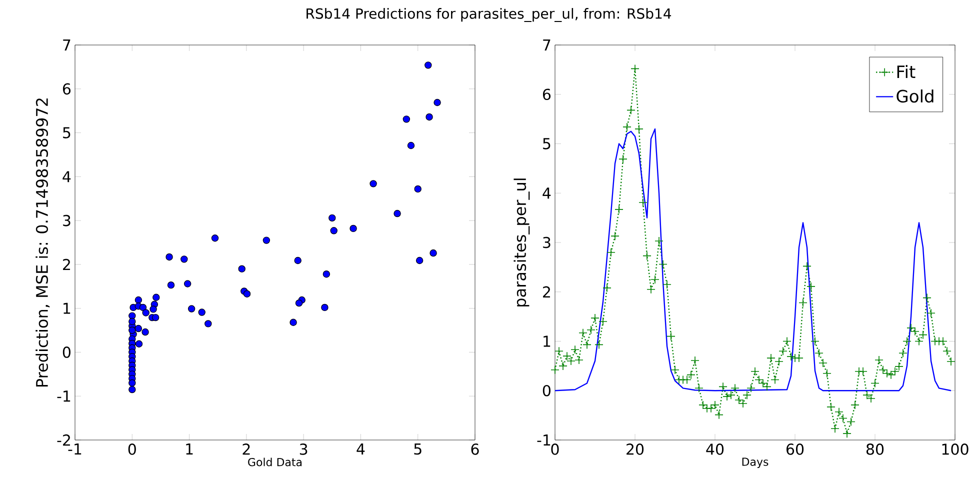  Describe the element at coordinates (246, 449) in the screenshot. I see `x-tick-label: 2` at that location.